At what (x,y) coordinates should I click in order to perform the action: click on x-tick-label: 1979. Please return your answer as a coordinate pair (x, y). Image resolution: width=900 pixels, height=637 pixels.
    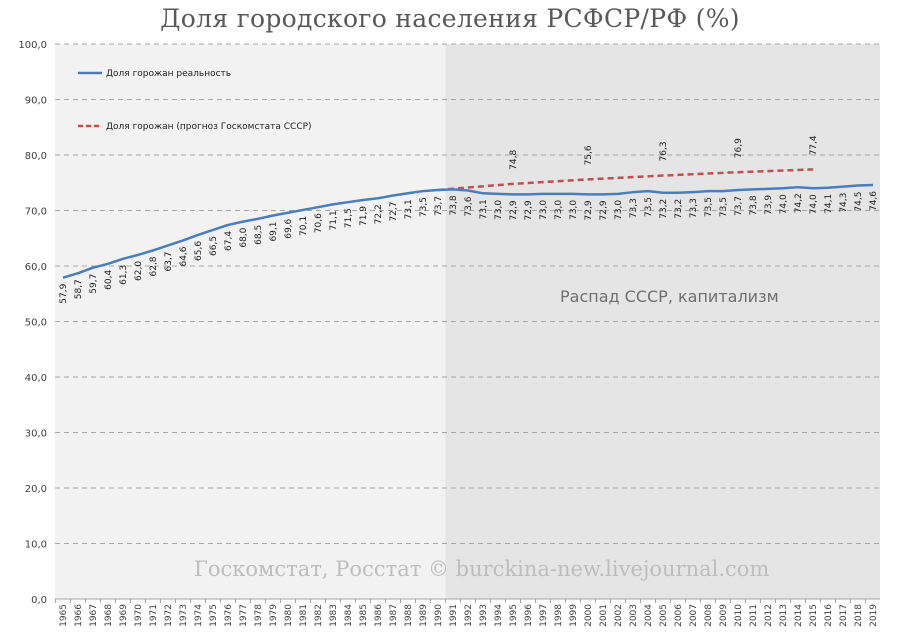
    Looking at the image, I should click on (274, 615).